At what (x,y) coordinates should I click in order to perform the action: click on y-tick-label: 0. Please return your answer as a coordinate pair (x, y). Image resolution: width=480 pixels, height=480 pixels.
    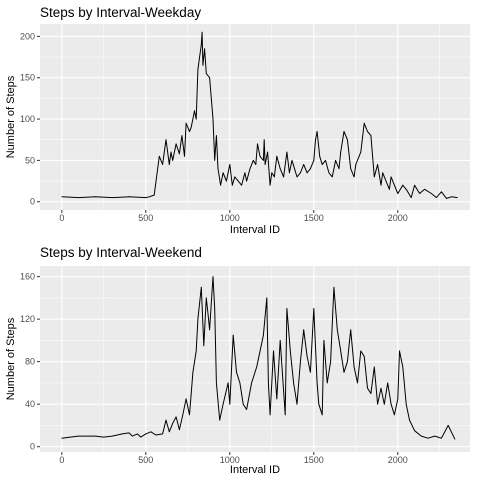
    Looking at the image, I should click on (32, 447).